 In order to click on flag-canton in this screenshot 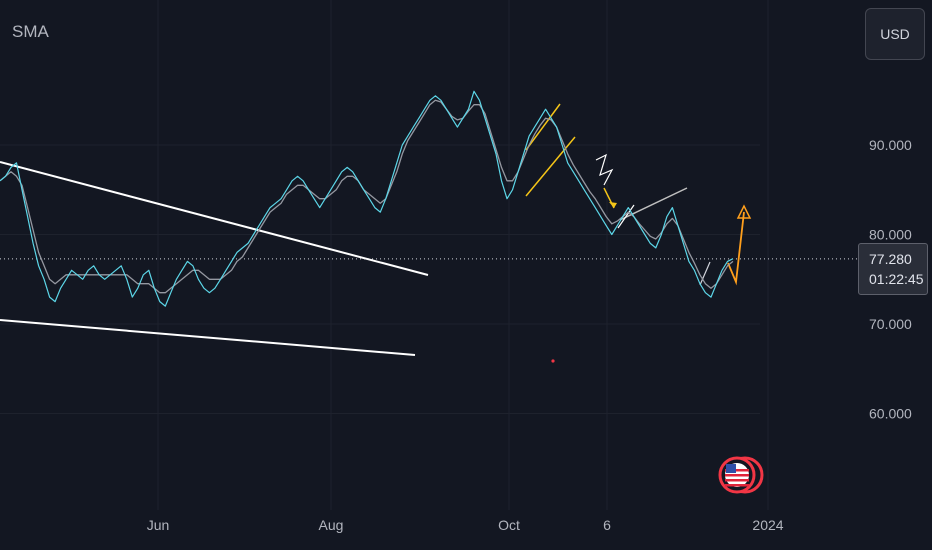, I will do `click(731, 468)`.